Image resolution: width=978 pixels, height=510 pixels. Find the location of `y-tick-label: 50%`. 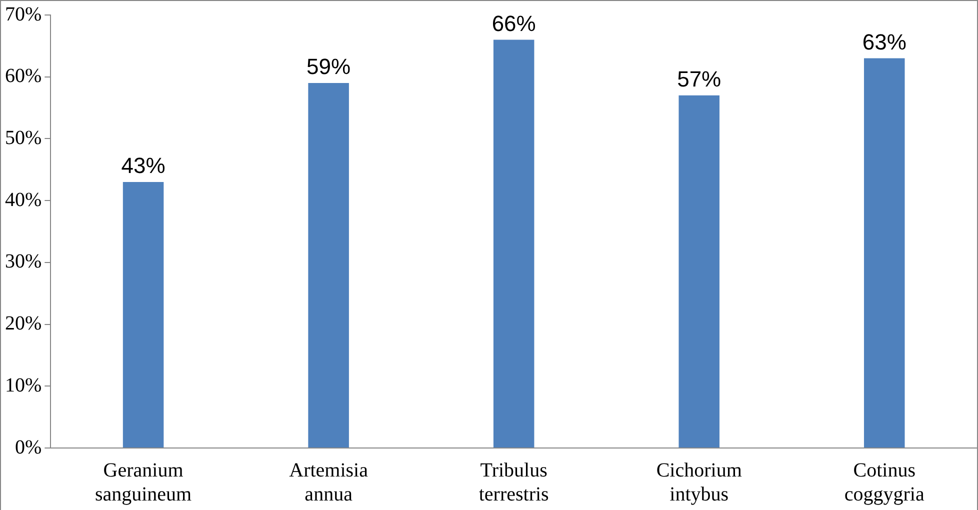

y-tick-label: 50% is located at coordinates (23, 137).